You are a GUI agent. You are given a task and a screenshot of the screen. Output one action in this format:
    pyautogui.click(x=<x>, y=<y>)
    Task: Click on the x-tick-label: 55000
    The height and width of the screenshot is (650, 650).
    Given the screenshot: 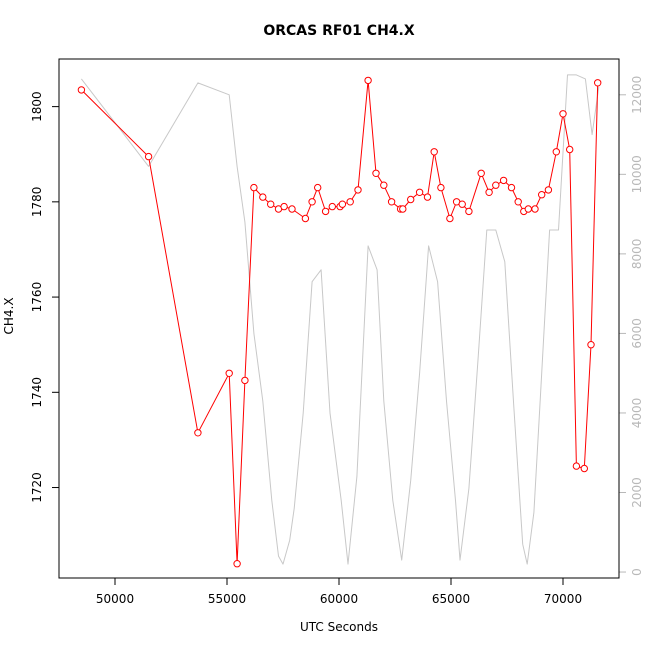 What is the action you would take?
    pyautogui.click(x=227, y=599)
    